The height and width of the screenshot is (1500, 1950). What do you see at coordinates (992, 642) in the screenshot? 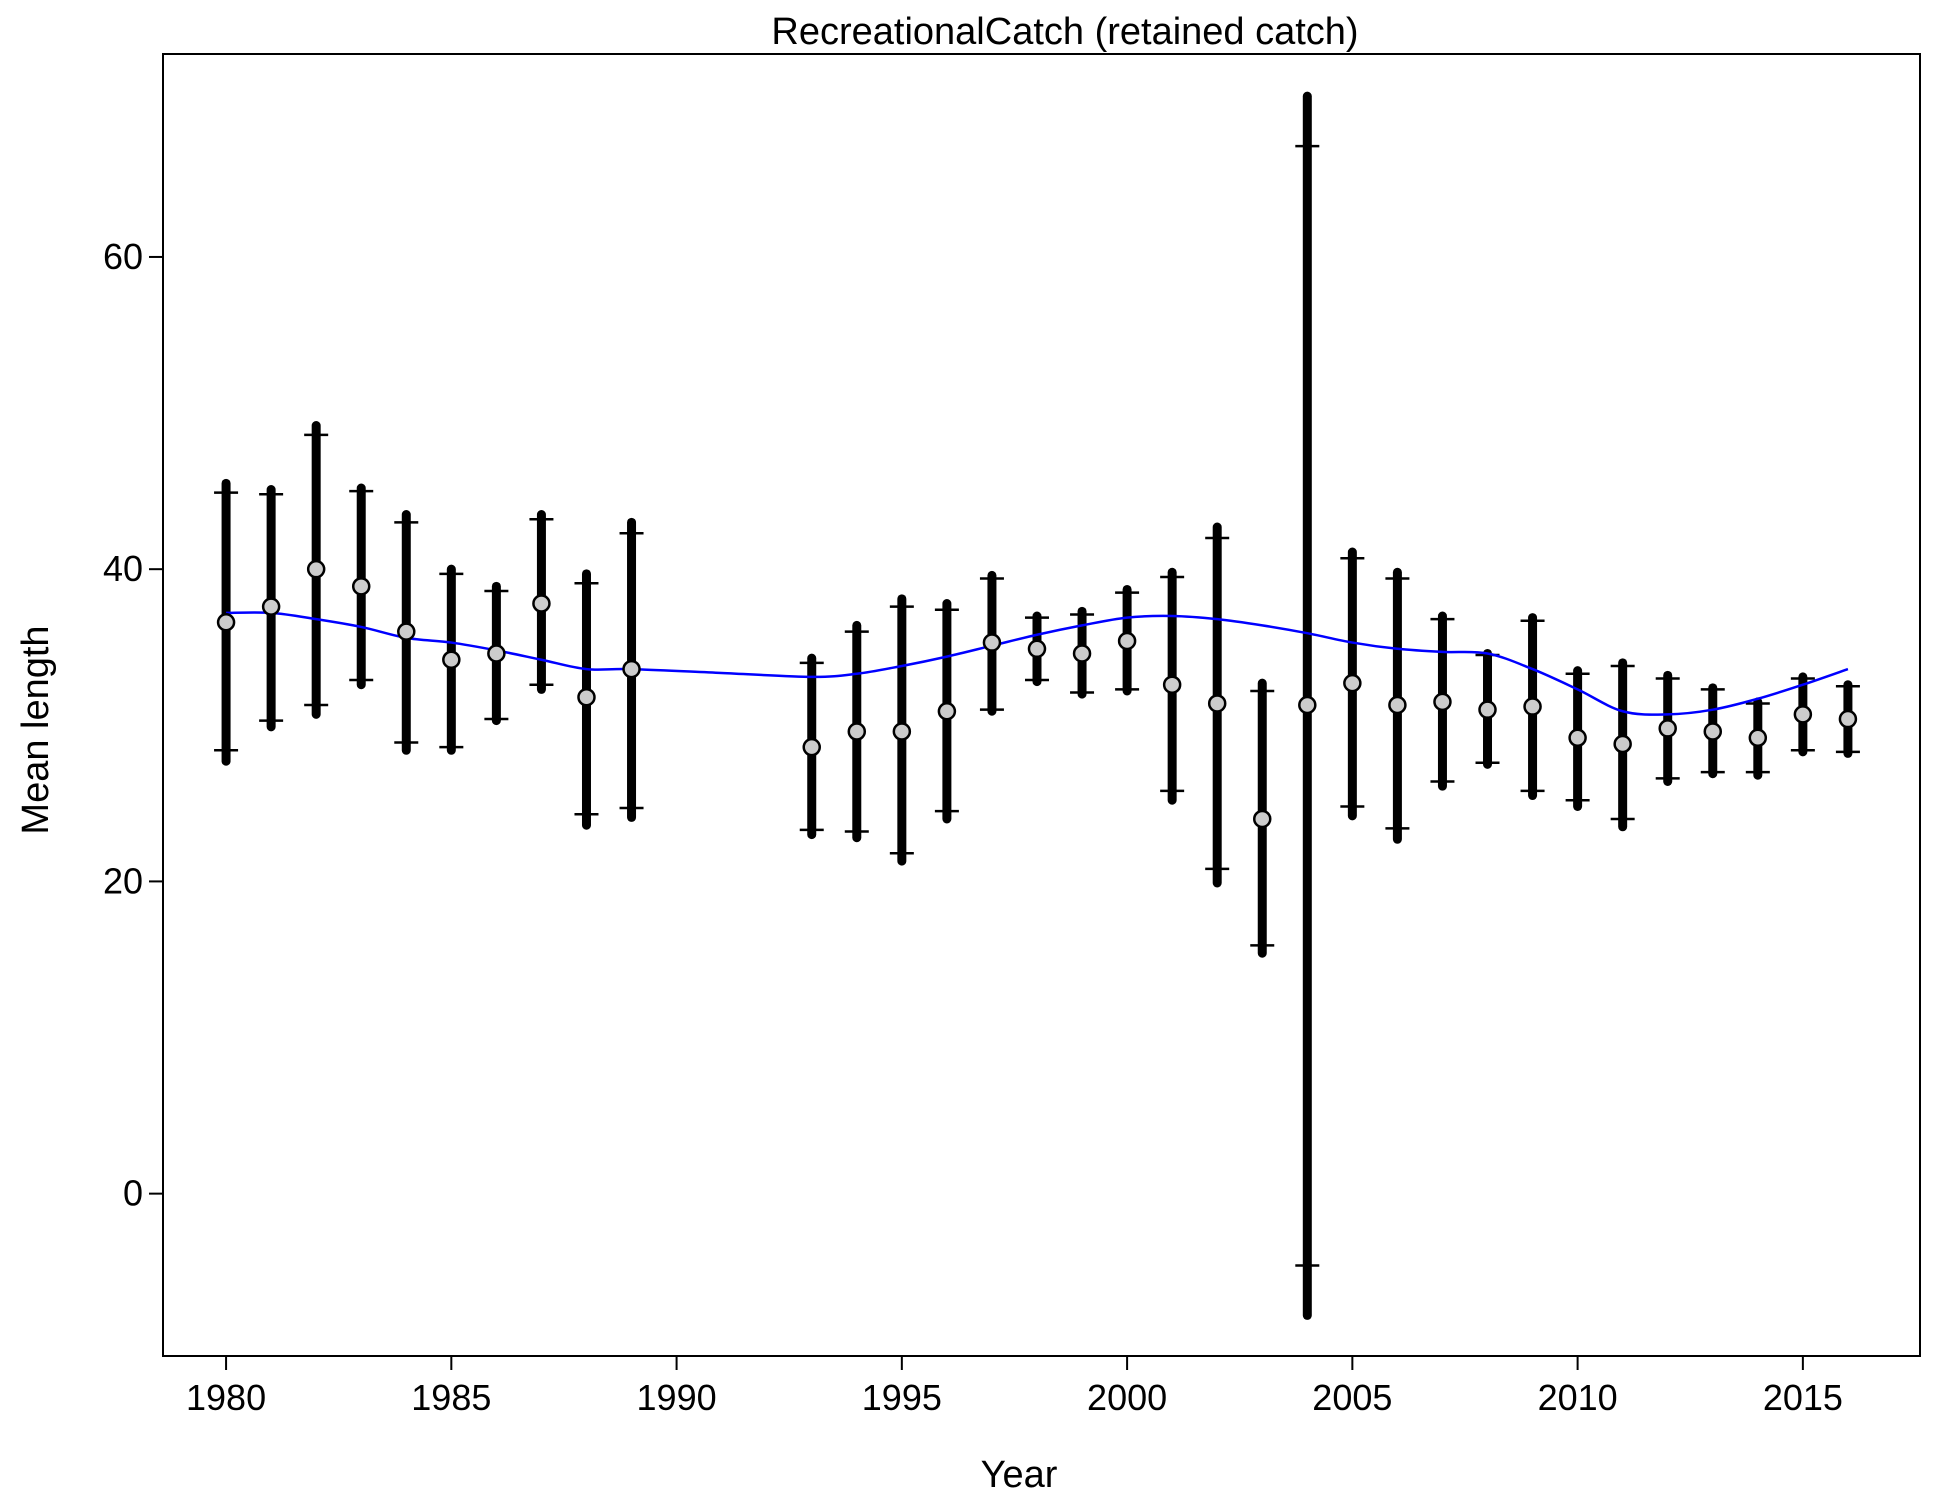
I see `observed-point-1997` at bounding box center [992, 642].